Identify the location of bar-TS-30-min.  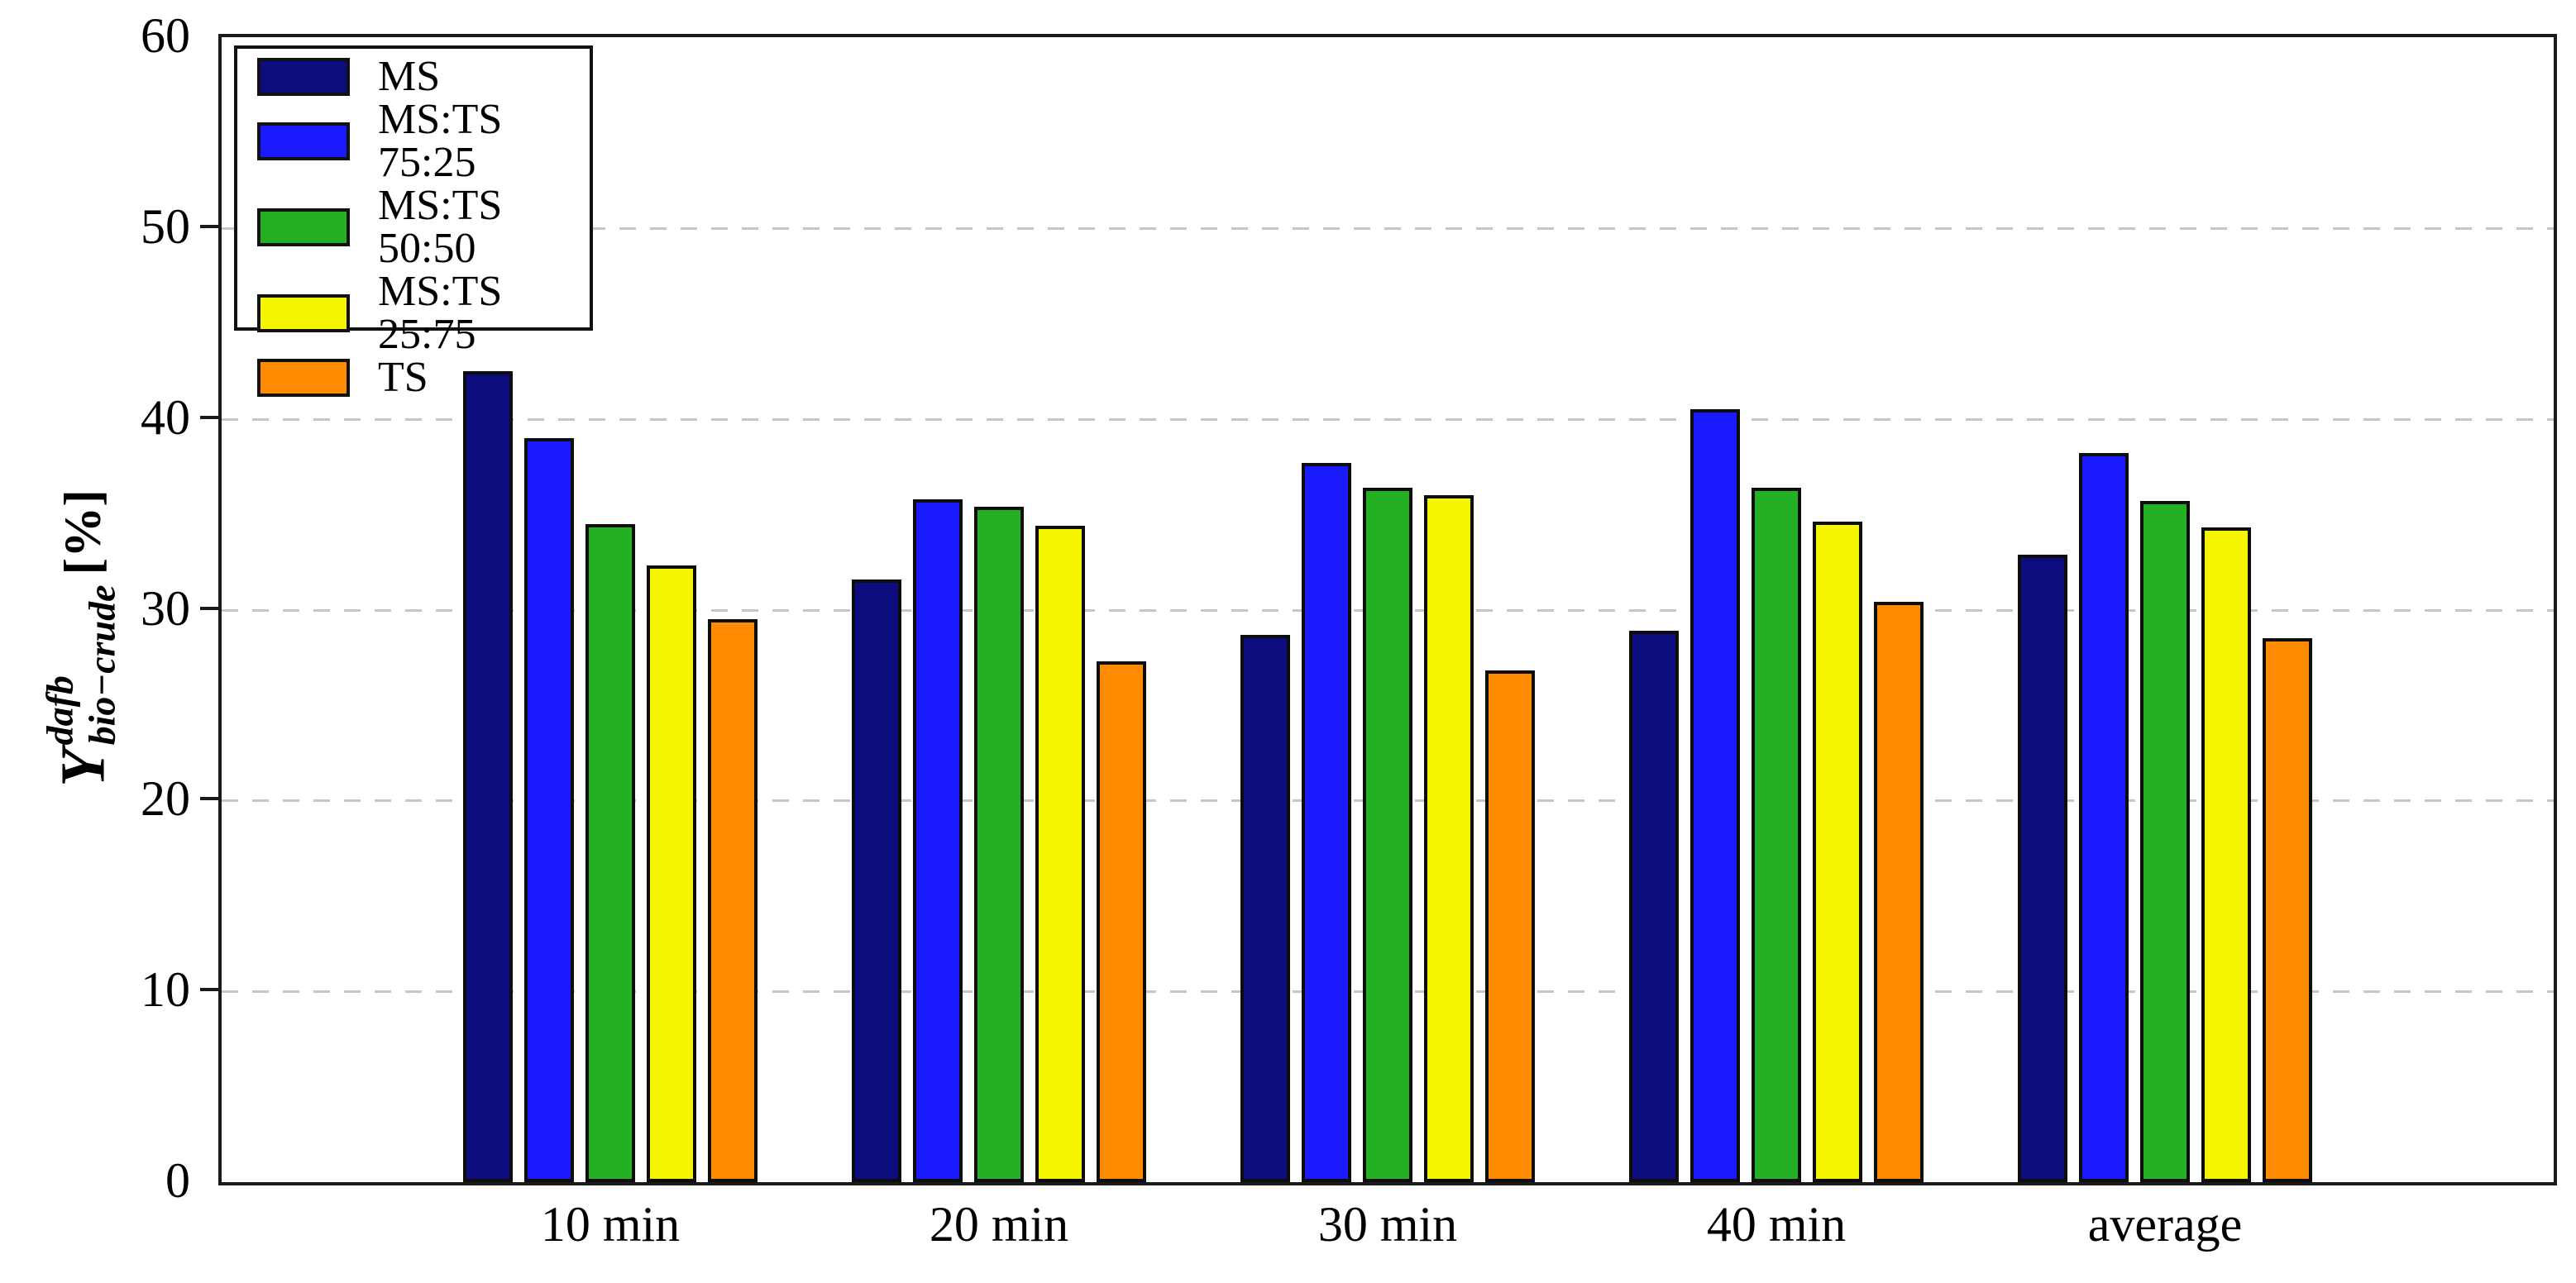
(1510, 926).